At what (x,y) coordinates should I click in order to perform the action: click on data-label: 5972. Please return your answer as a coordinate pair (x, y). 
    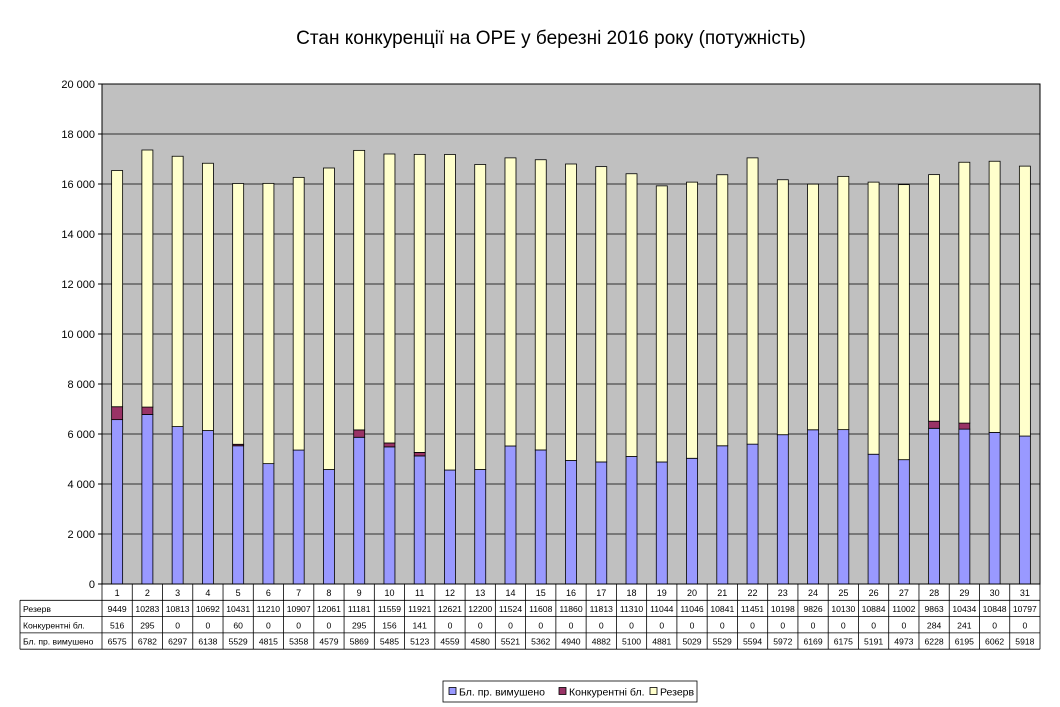
    Looking at the image, I should click on (782, 642).